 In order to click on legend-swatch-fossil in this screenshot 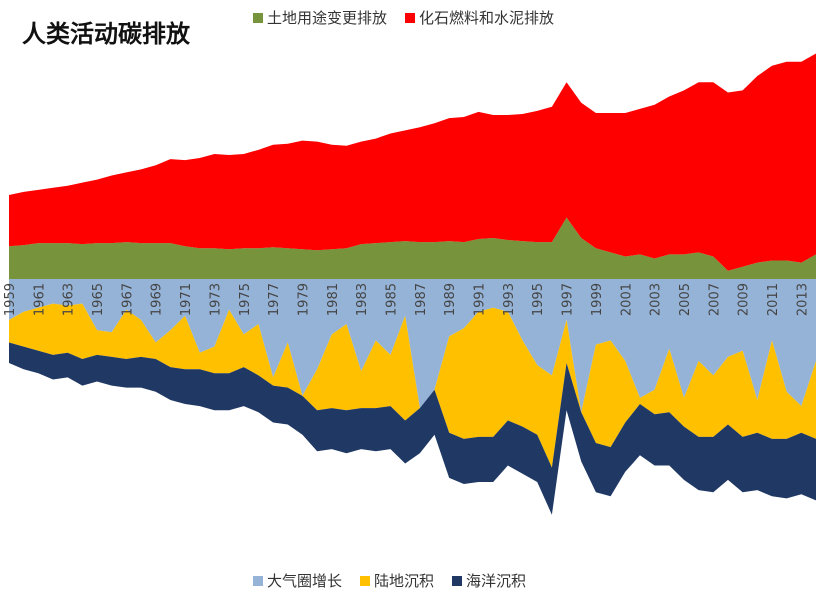, I will do `click(410, 17)`.